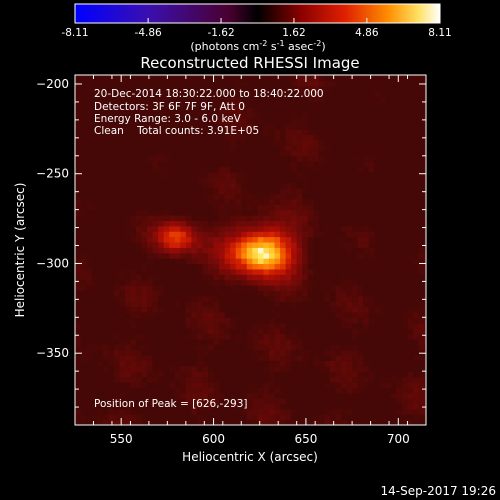 The width and height of the screenshot is (500, 500). I want to click on x-tick-label: 700, so click(398, 439).